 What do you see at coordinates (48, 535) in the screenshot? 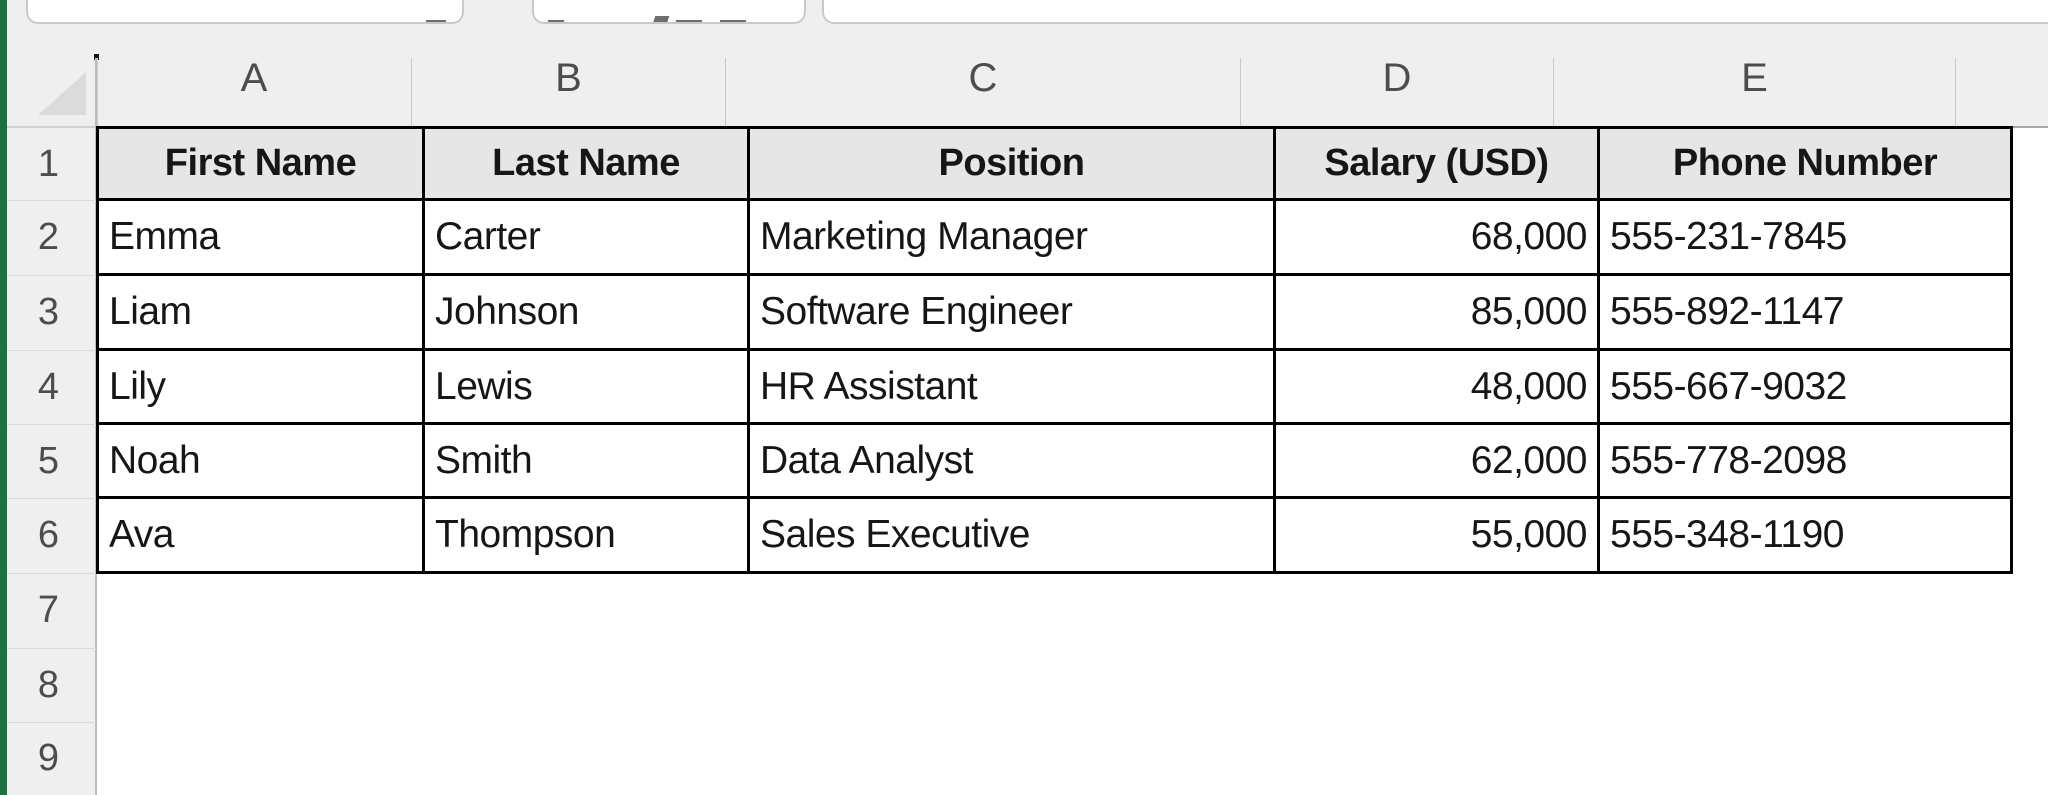
I see `row-header-6: 6` at bounding box center [48, 535].